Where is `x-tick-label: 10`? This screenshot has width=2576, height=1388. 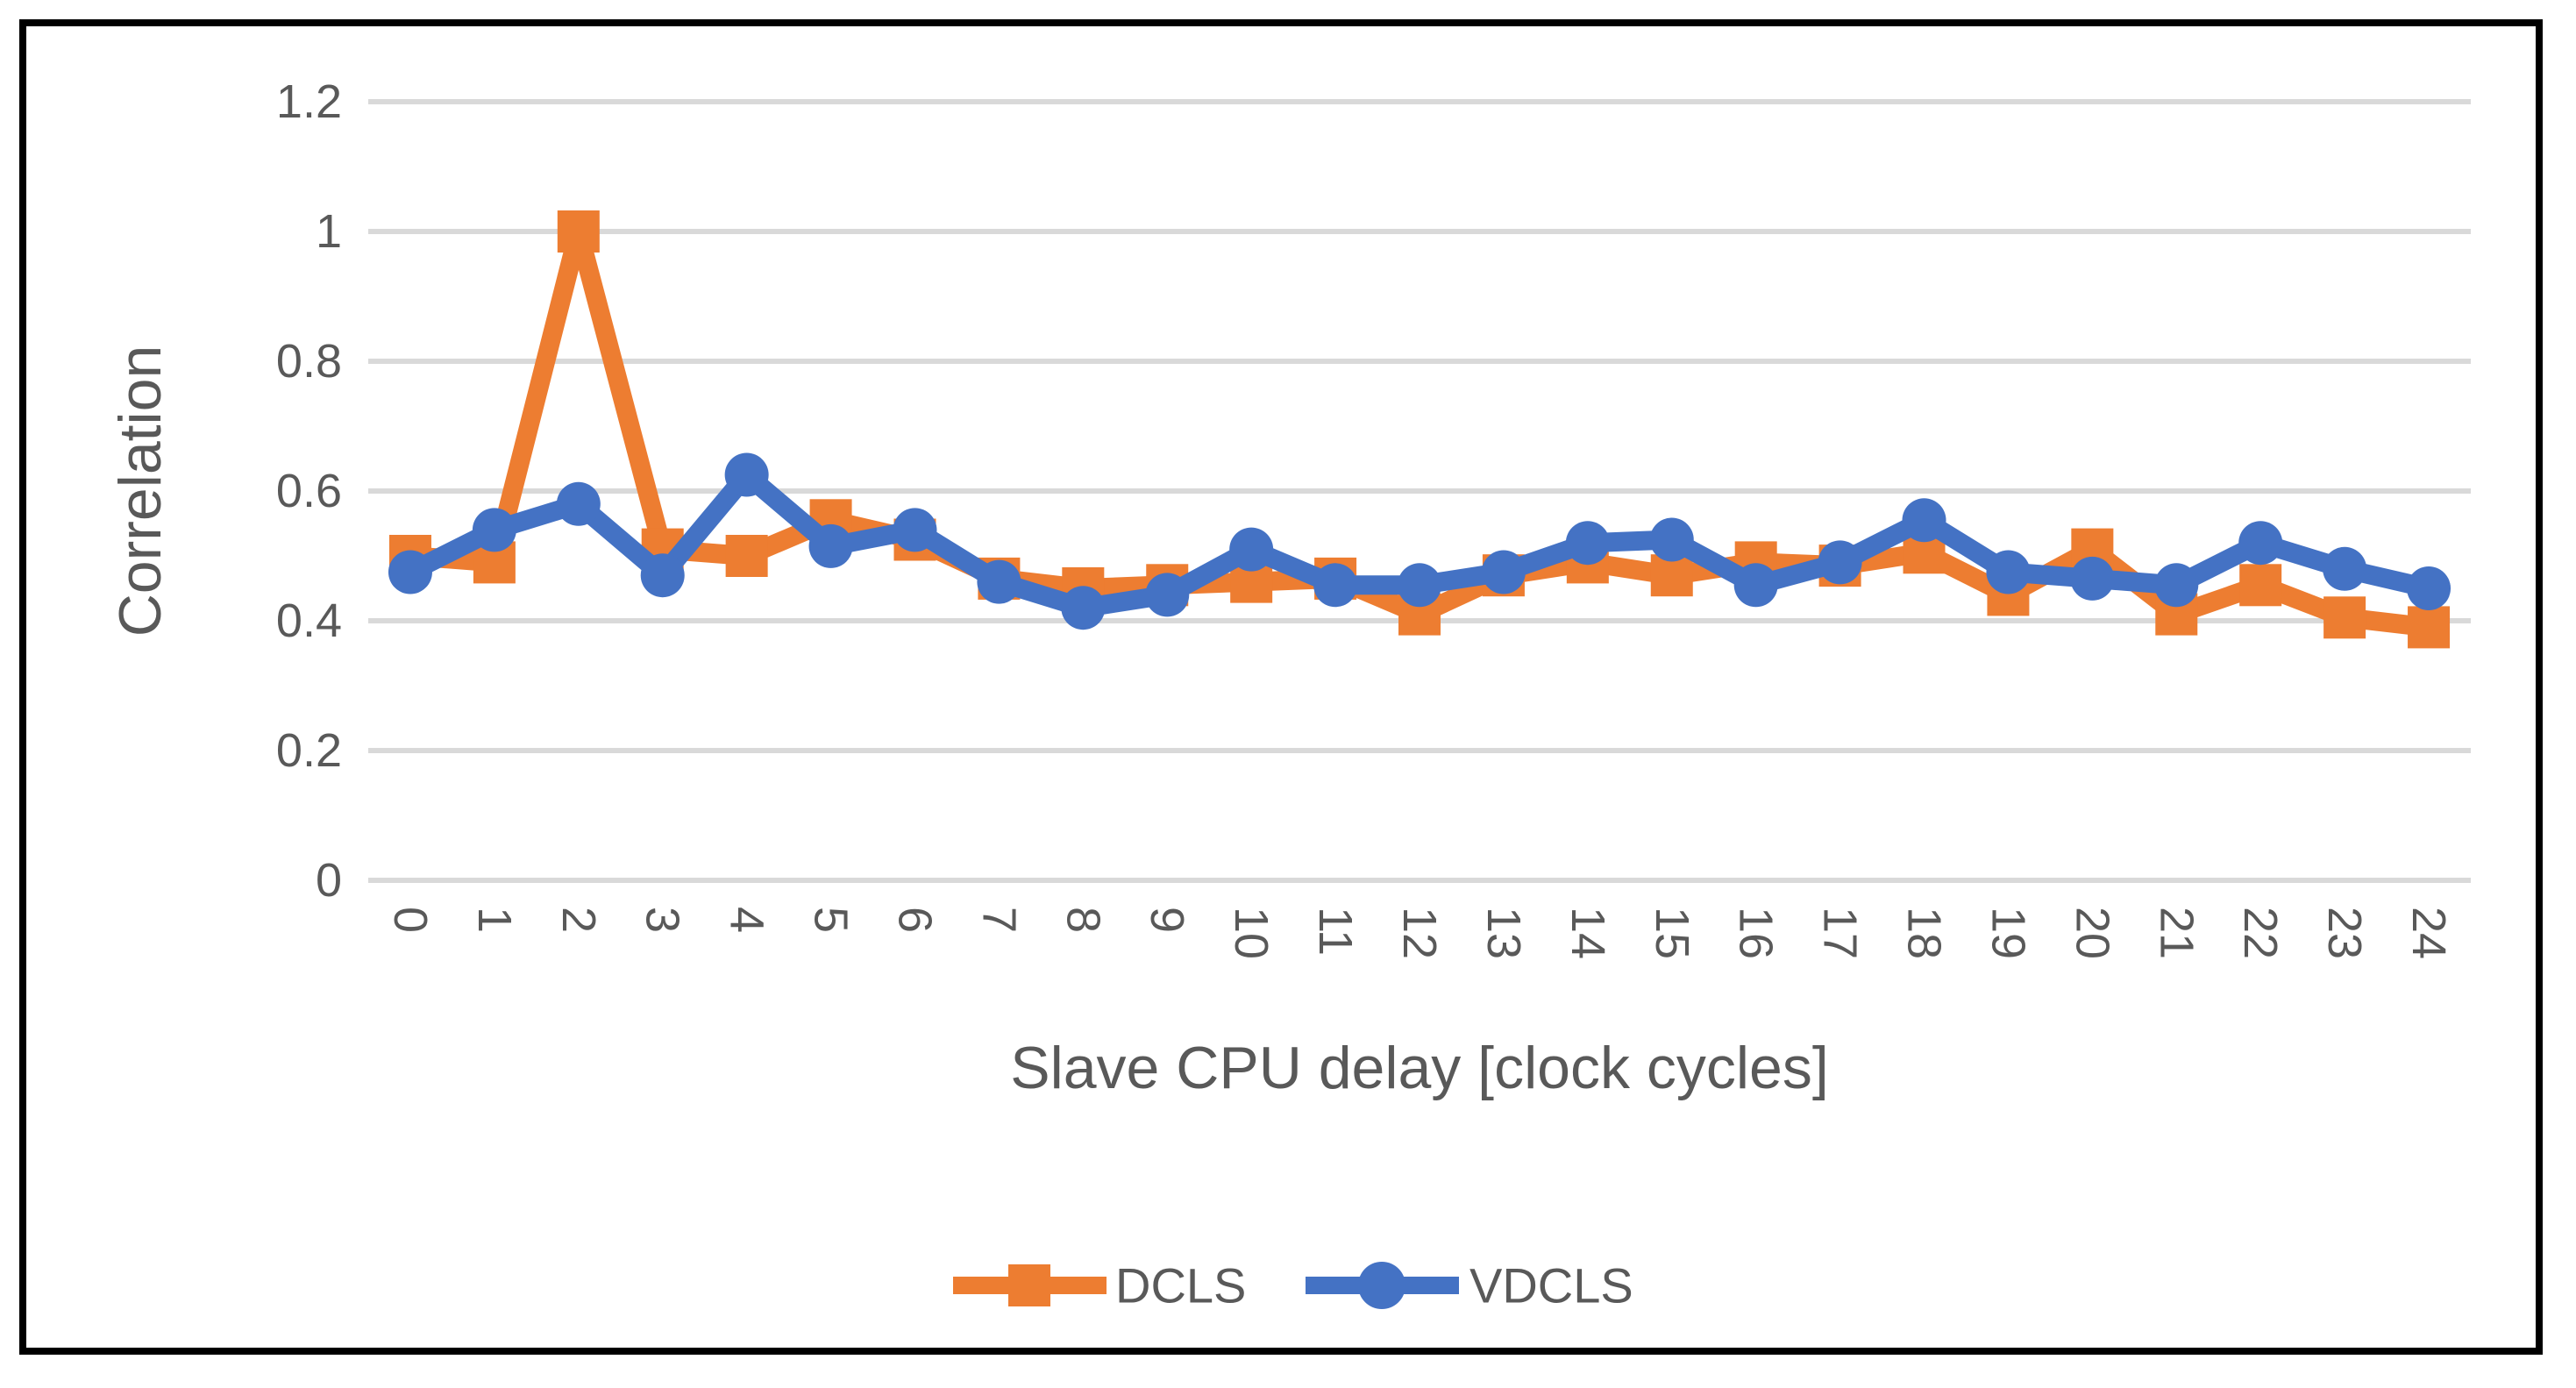
x-tick-label: 10 is located at coordinates (1251, 933).